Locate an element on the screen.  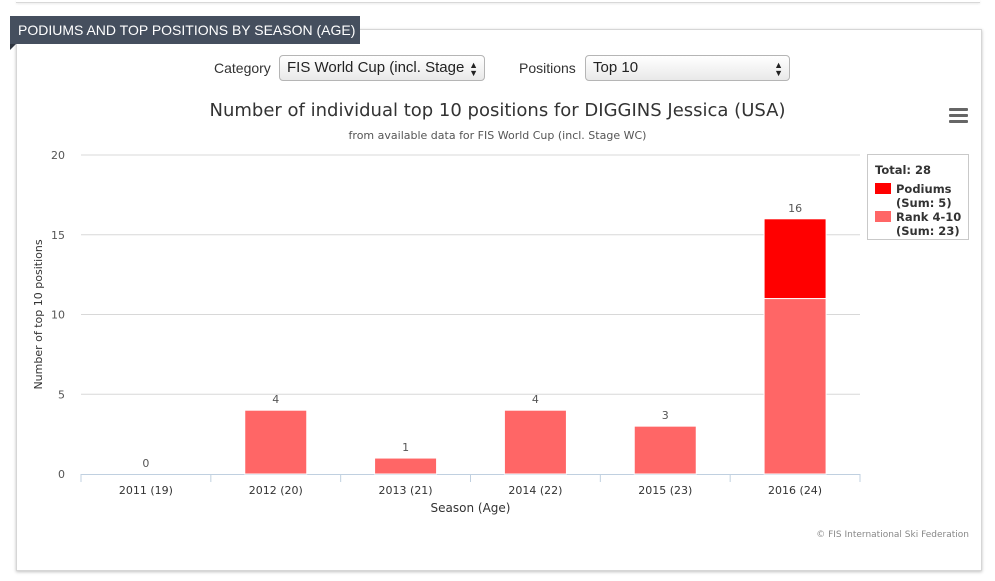
data-label: 16 is located at coordinates (795, 208).